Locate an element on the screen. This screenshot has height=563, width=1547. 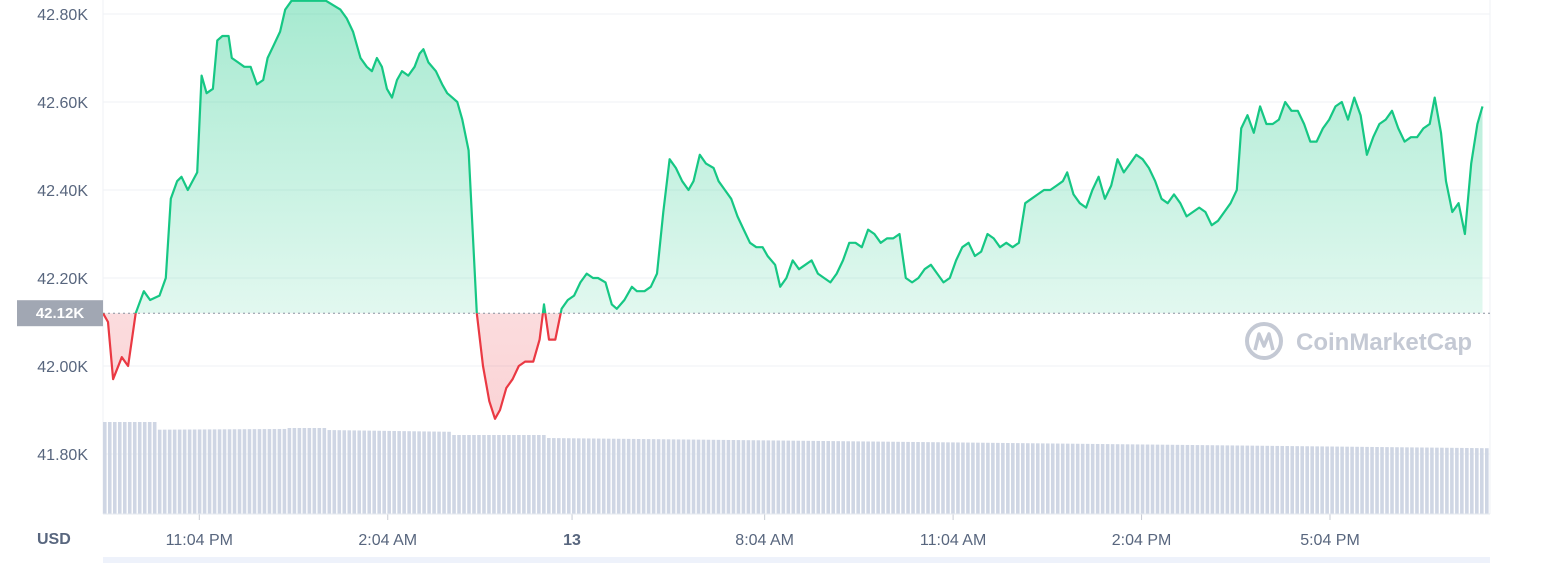
y-axis-labels: 42.80K 42.60K 42.40K 42.20K 42.00K 41.80K is located at coordinates (62, 235).